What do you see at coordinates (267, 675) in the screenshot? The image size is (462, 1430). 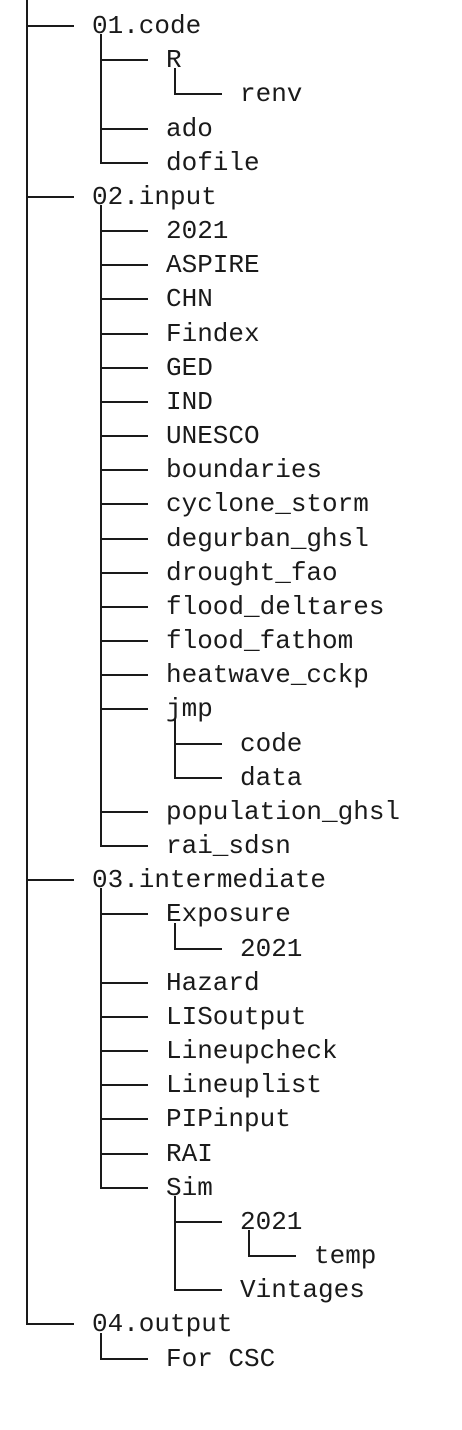 I see `folder-leaf: heatwave_cckp` at bounding box center [267, 675].